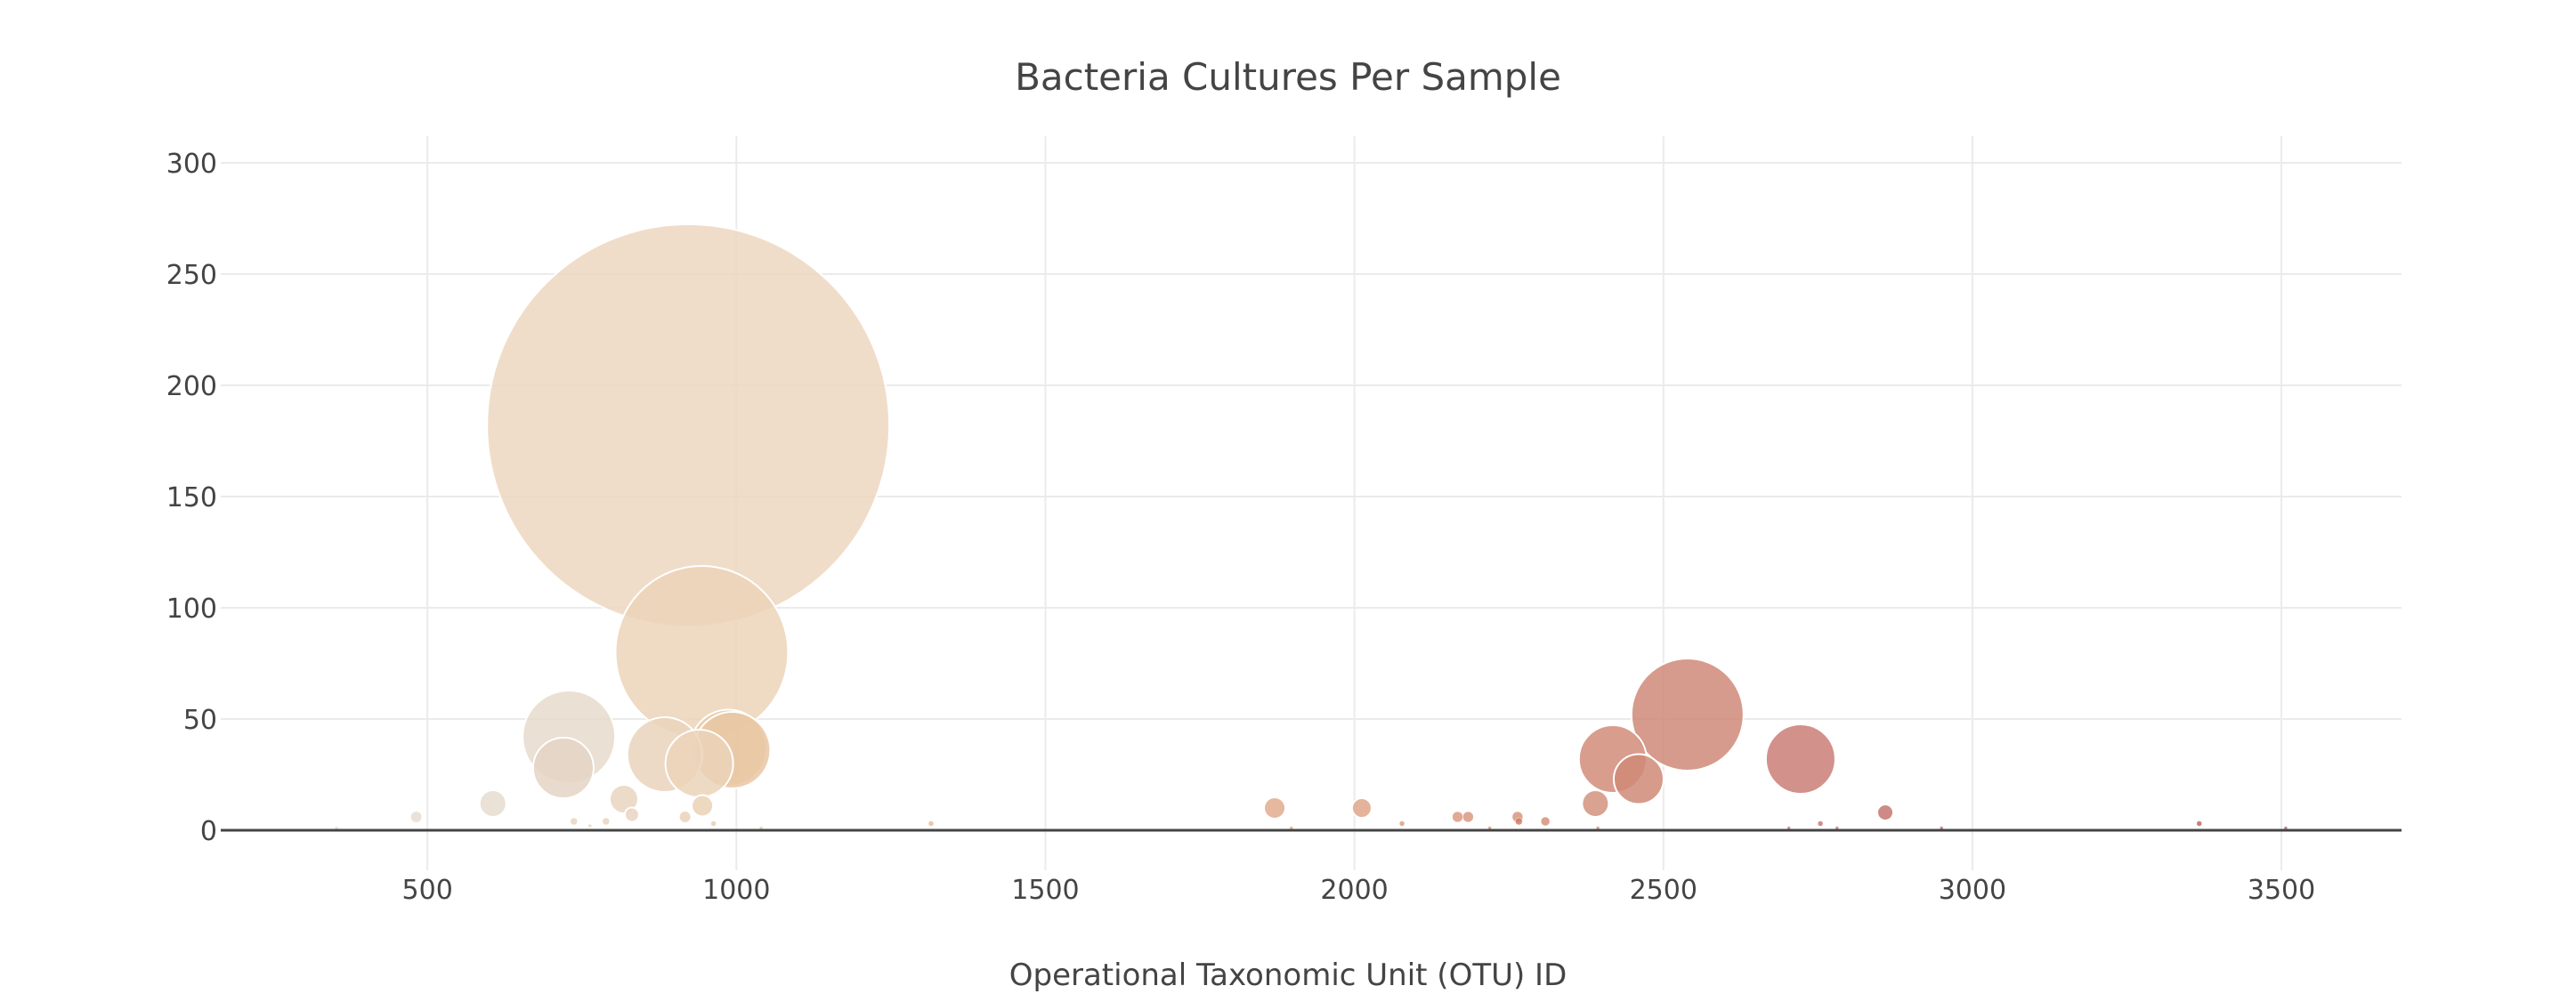 The image size is (2576, 1002). Describe the element at coordinates (191, 386) in the screenshot. I see `y-tick-label: 200` at that location.